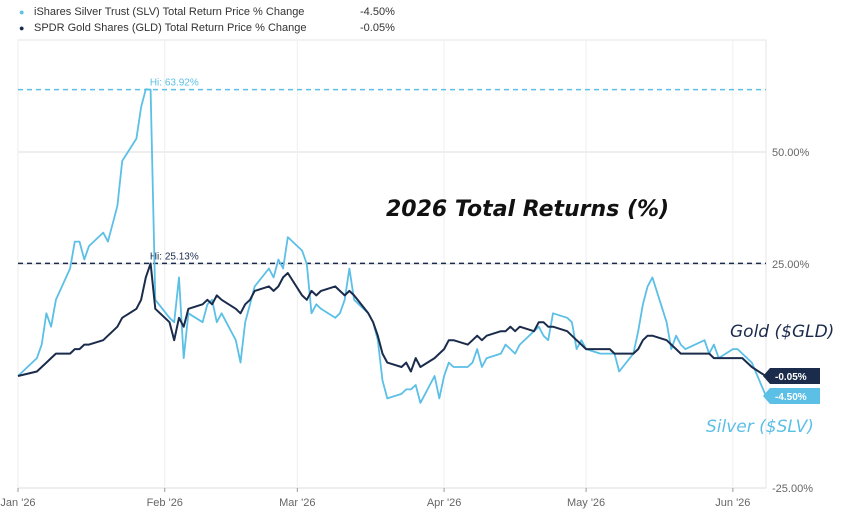  What do you see at coordinates (377, 28) in the screenshot?
I see `legend-value-gld: -0.05%` at bounding box center [377, 28].